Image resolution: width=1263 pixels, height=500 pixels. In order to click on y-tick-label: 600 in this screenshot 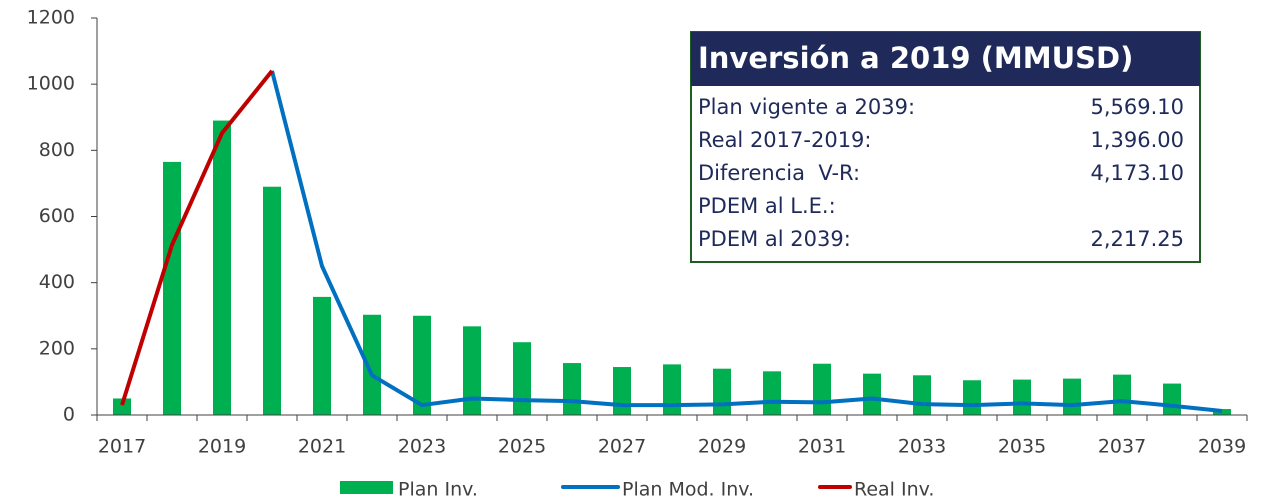, I will do `click(57, 216)`.